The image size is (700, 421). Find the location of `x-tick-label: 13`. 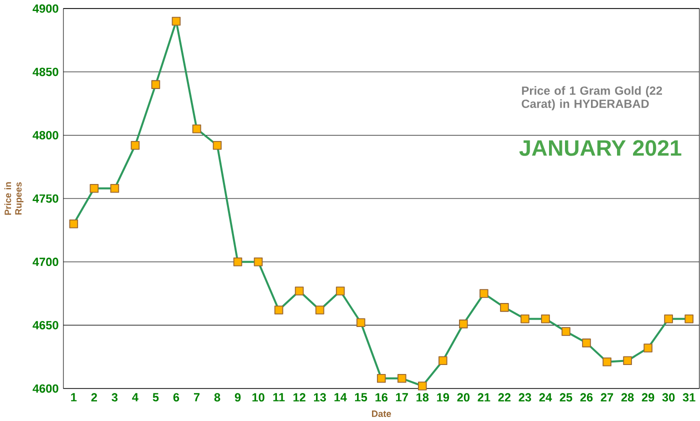

x-tick-label: 13 is located at coordinates (320, 397).